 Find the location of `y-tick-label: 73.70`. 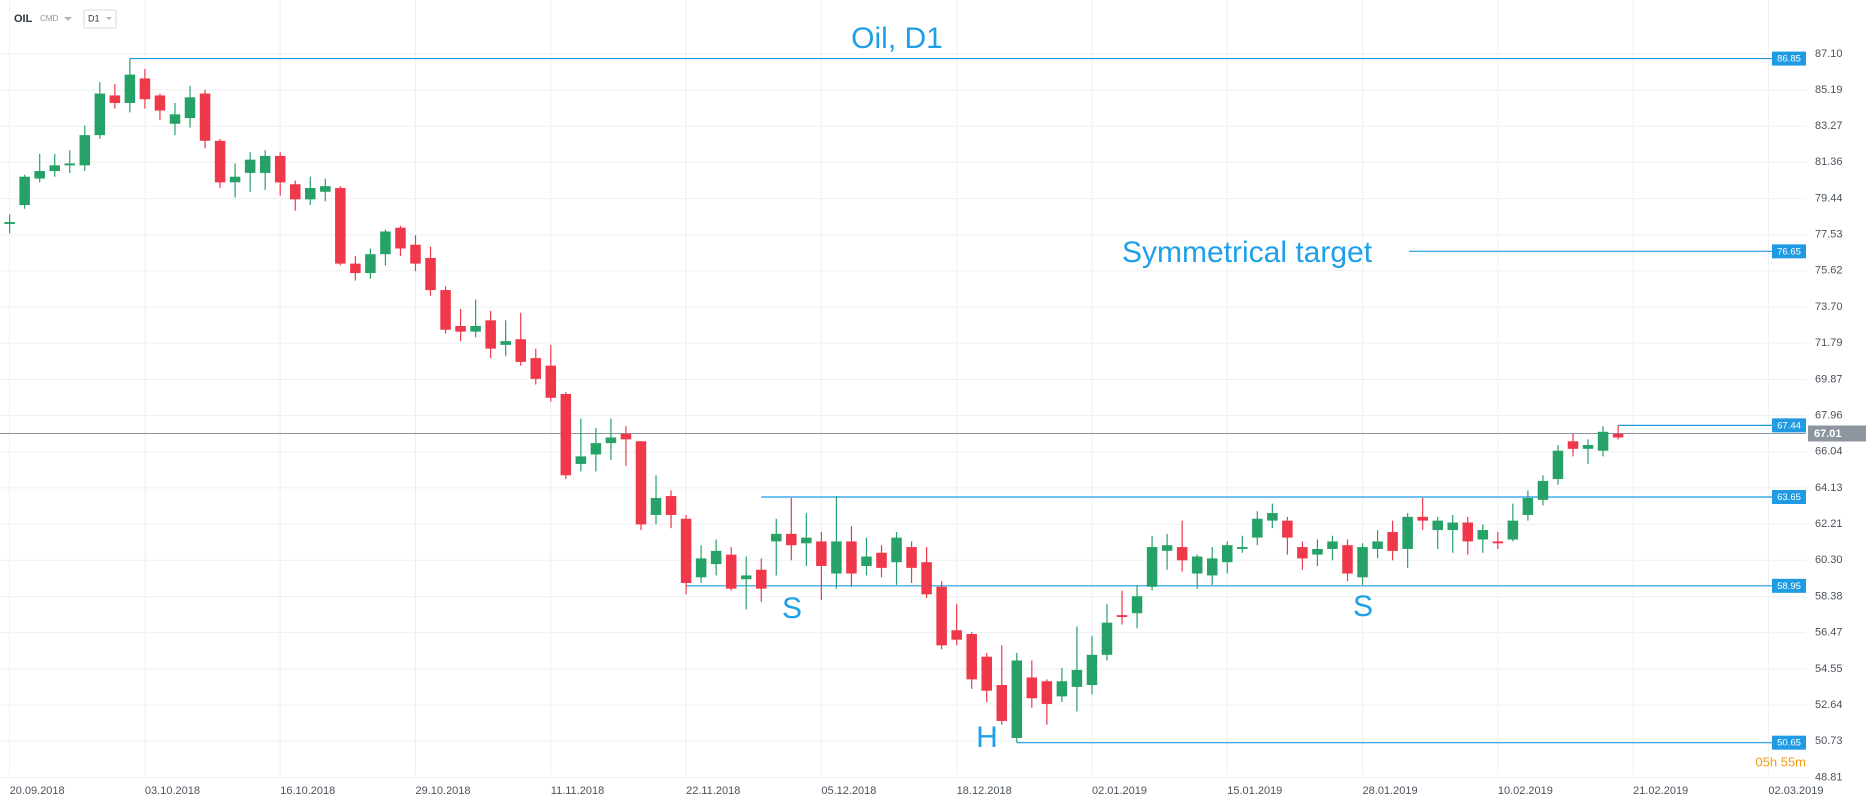

y-tick-label: 73.70 is located at coordinates (1829, 307).